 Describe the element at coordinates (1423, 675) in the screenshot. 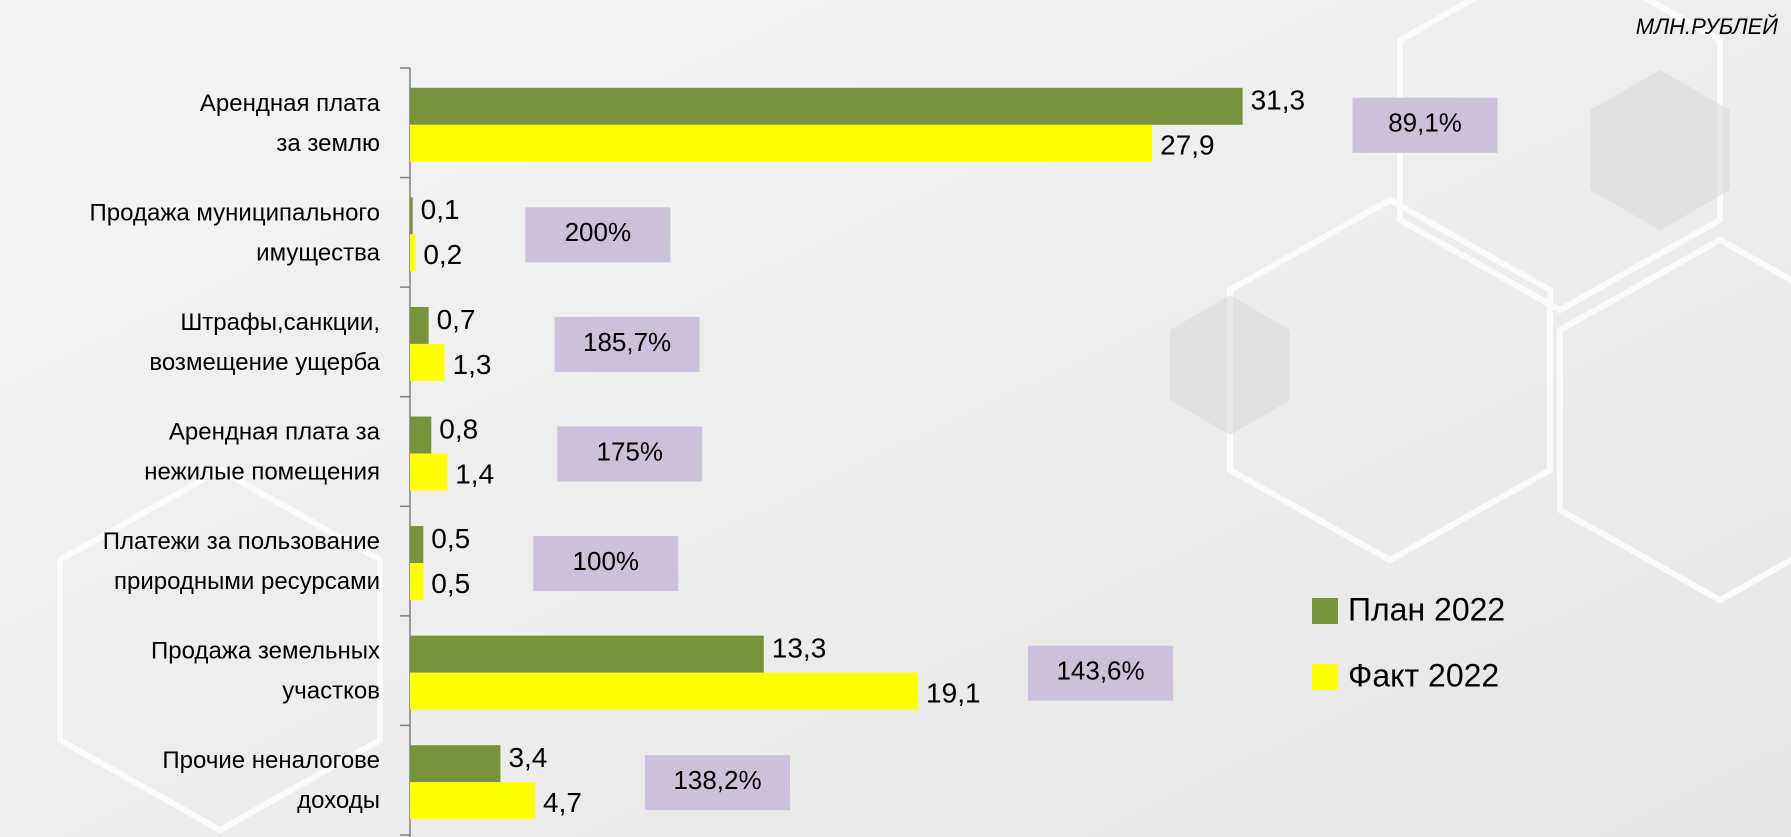

I see `legend-label: Факт 2022` at that location.